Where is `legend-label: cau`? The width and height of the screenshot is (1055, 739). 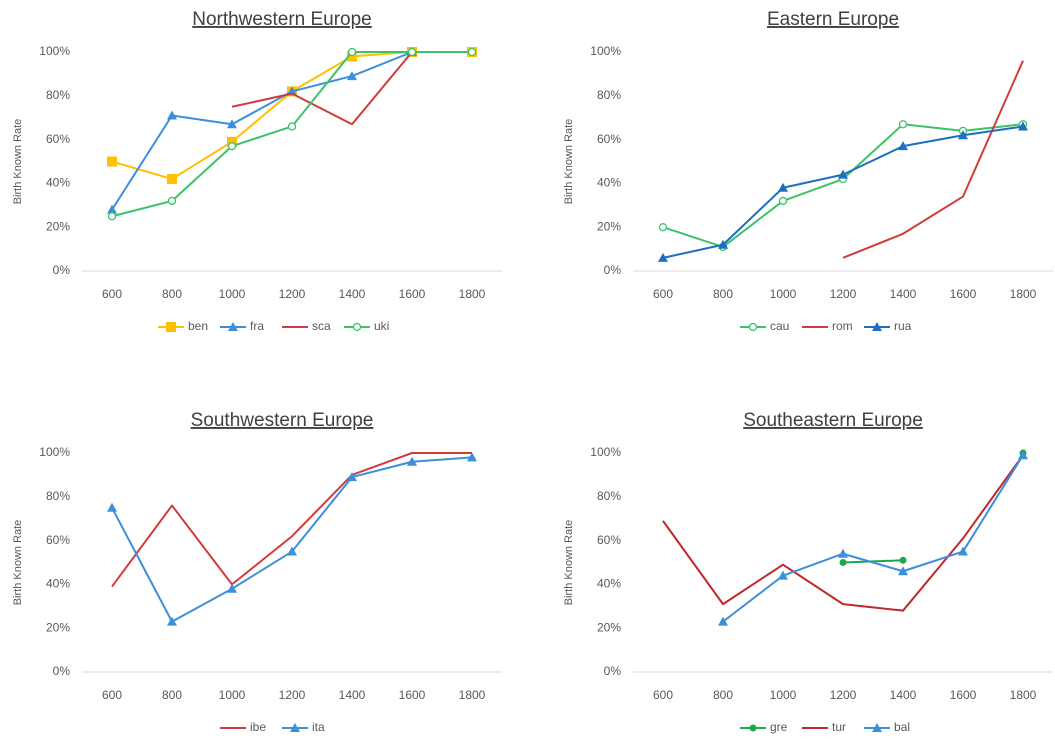 legend-label: cau is located at coordinates (779, 326).